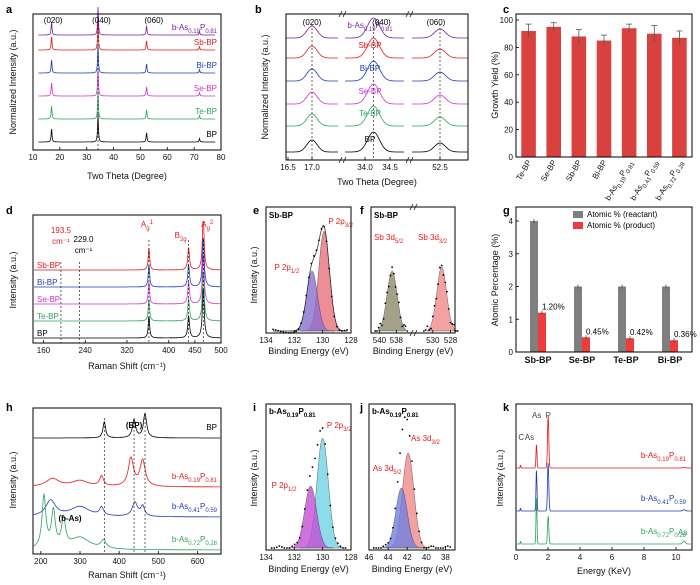  Describe the element at coordinates (399, 242) in the screenshot. I see `subscript: 5/2` at that location.